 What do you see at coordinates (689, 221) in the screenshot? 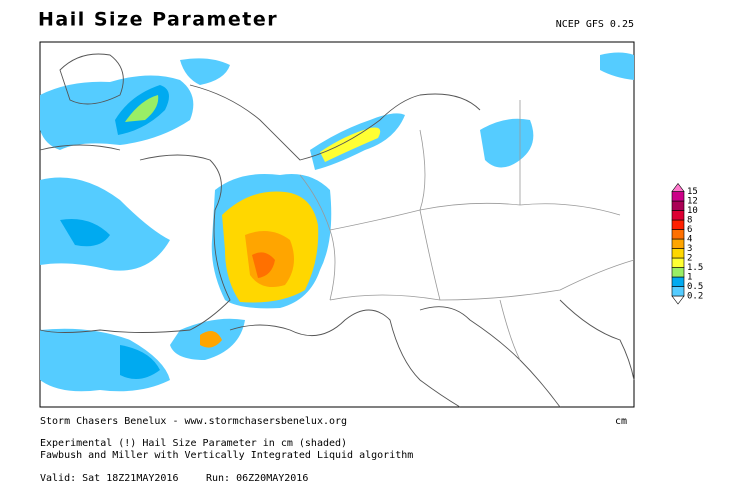
I see `colorbar-label: 8` at bounding box center [689, 221].